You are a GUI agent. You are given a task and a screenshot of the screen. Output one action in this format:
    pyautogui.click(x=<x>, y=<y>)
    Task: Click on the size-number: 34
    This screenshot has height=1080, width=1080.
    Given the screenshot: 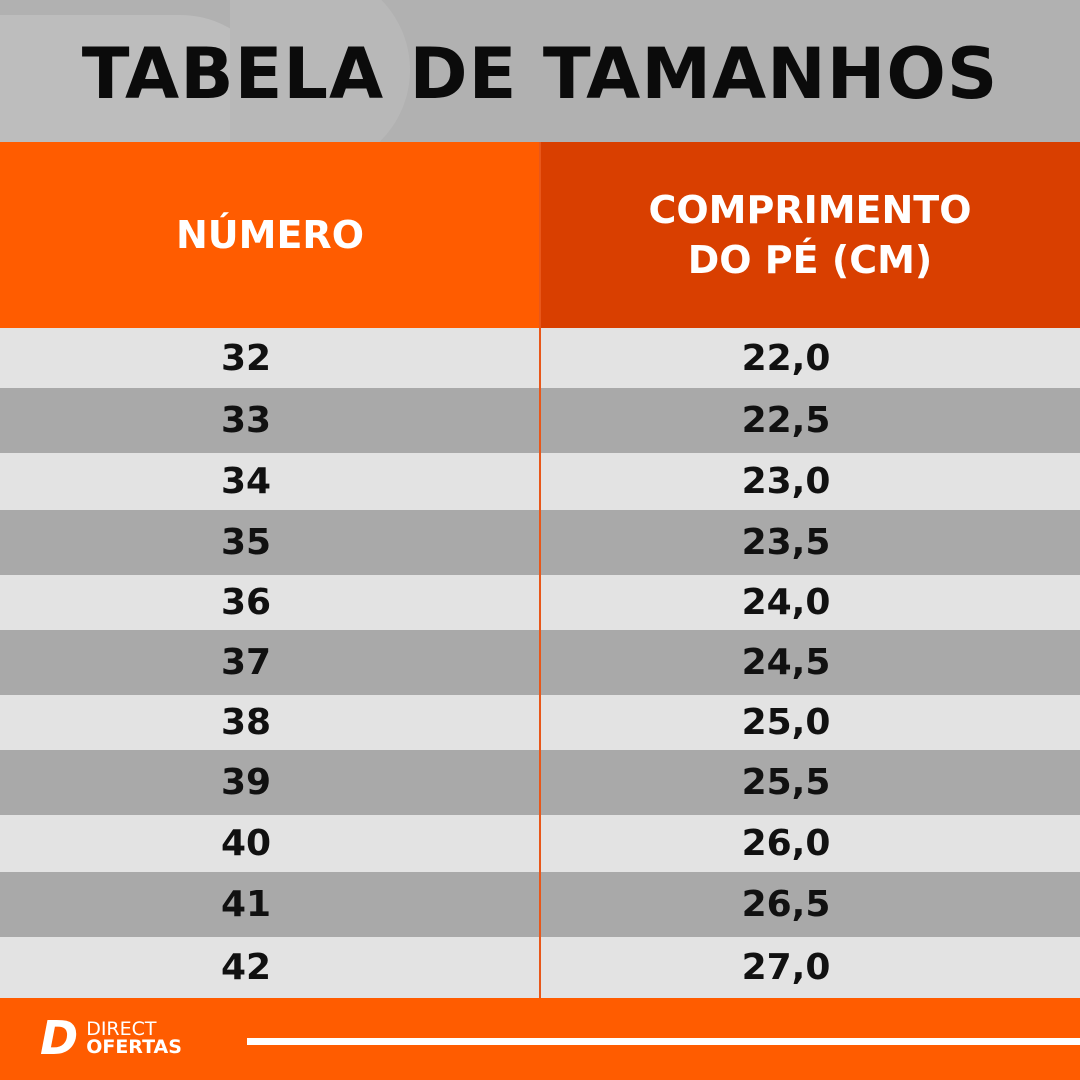 What is the action you would take?
    pyautogui.click(x=246, y=481)
    